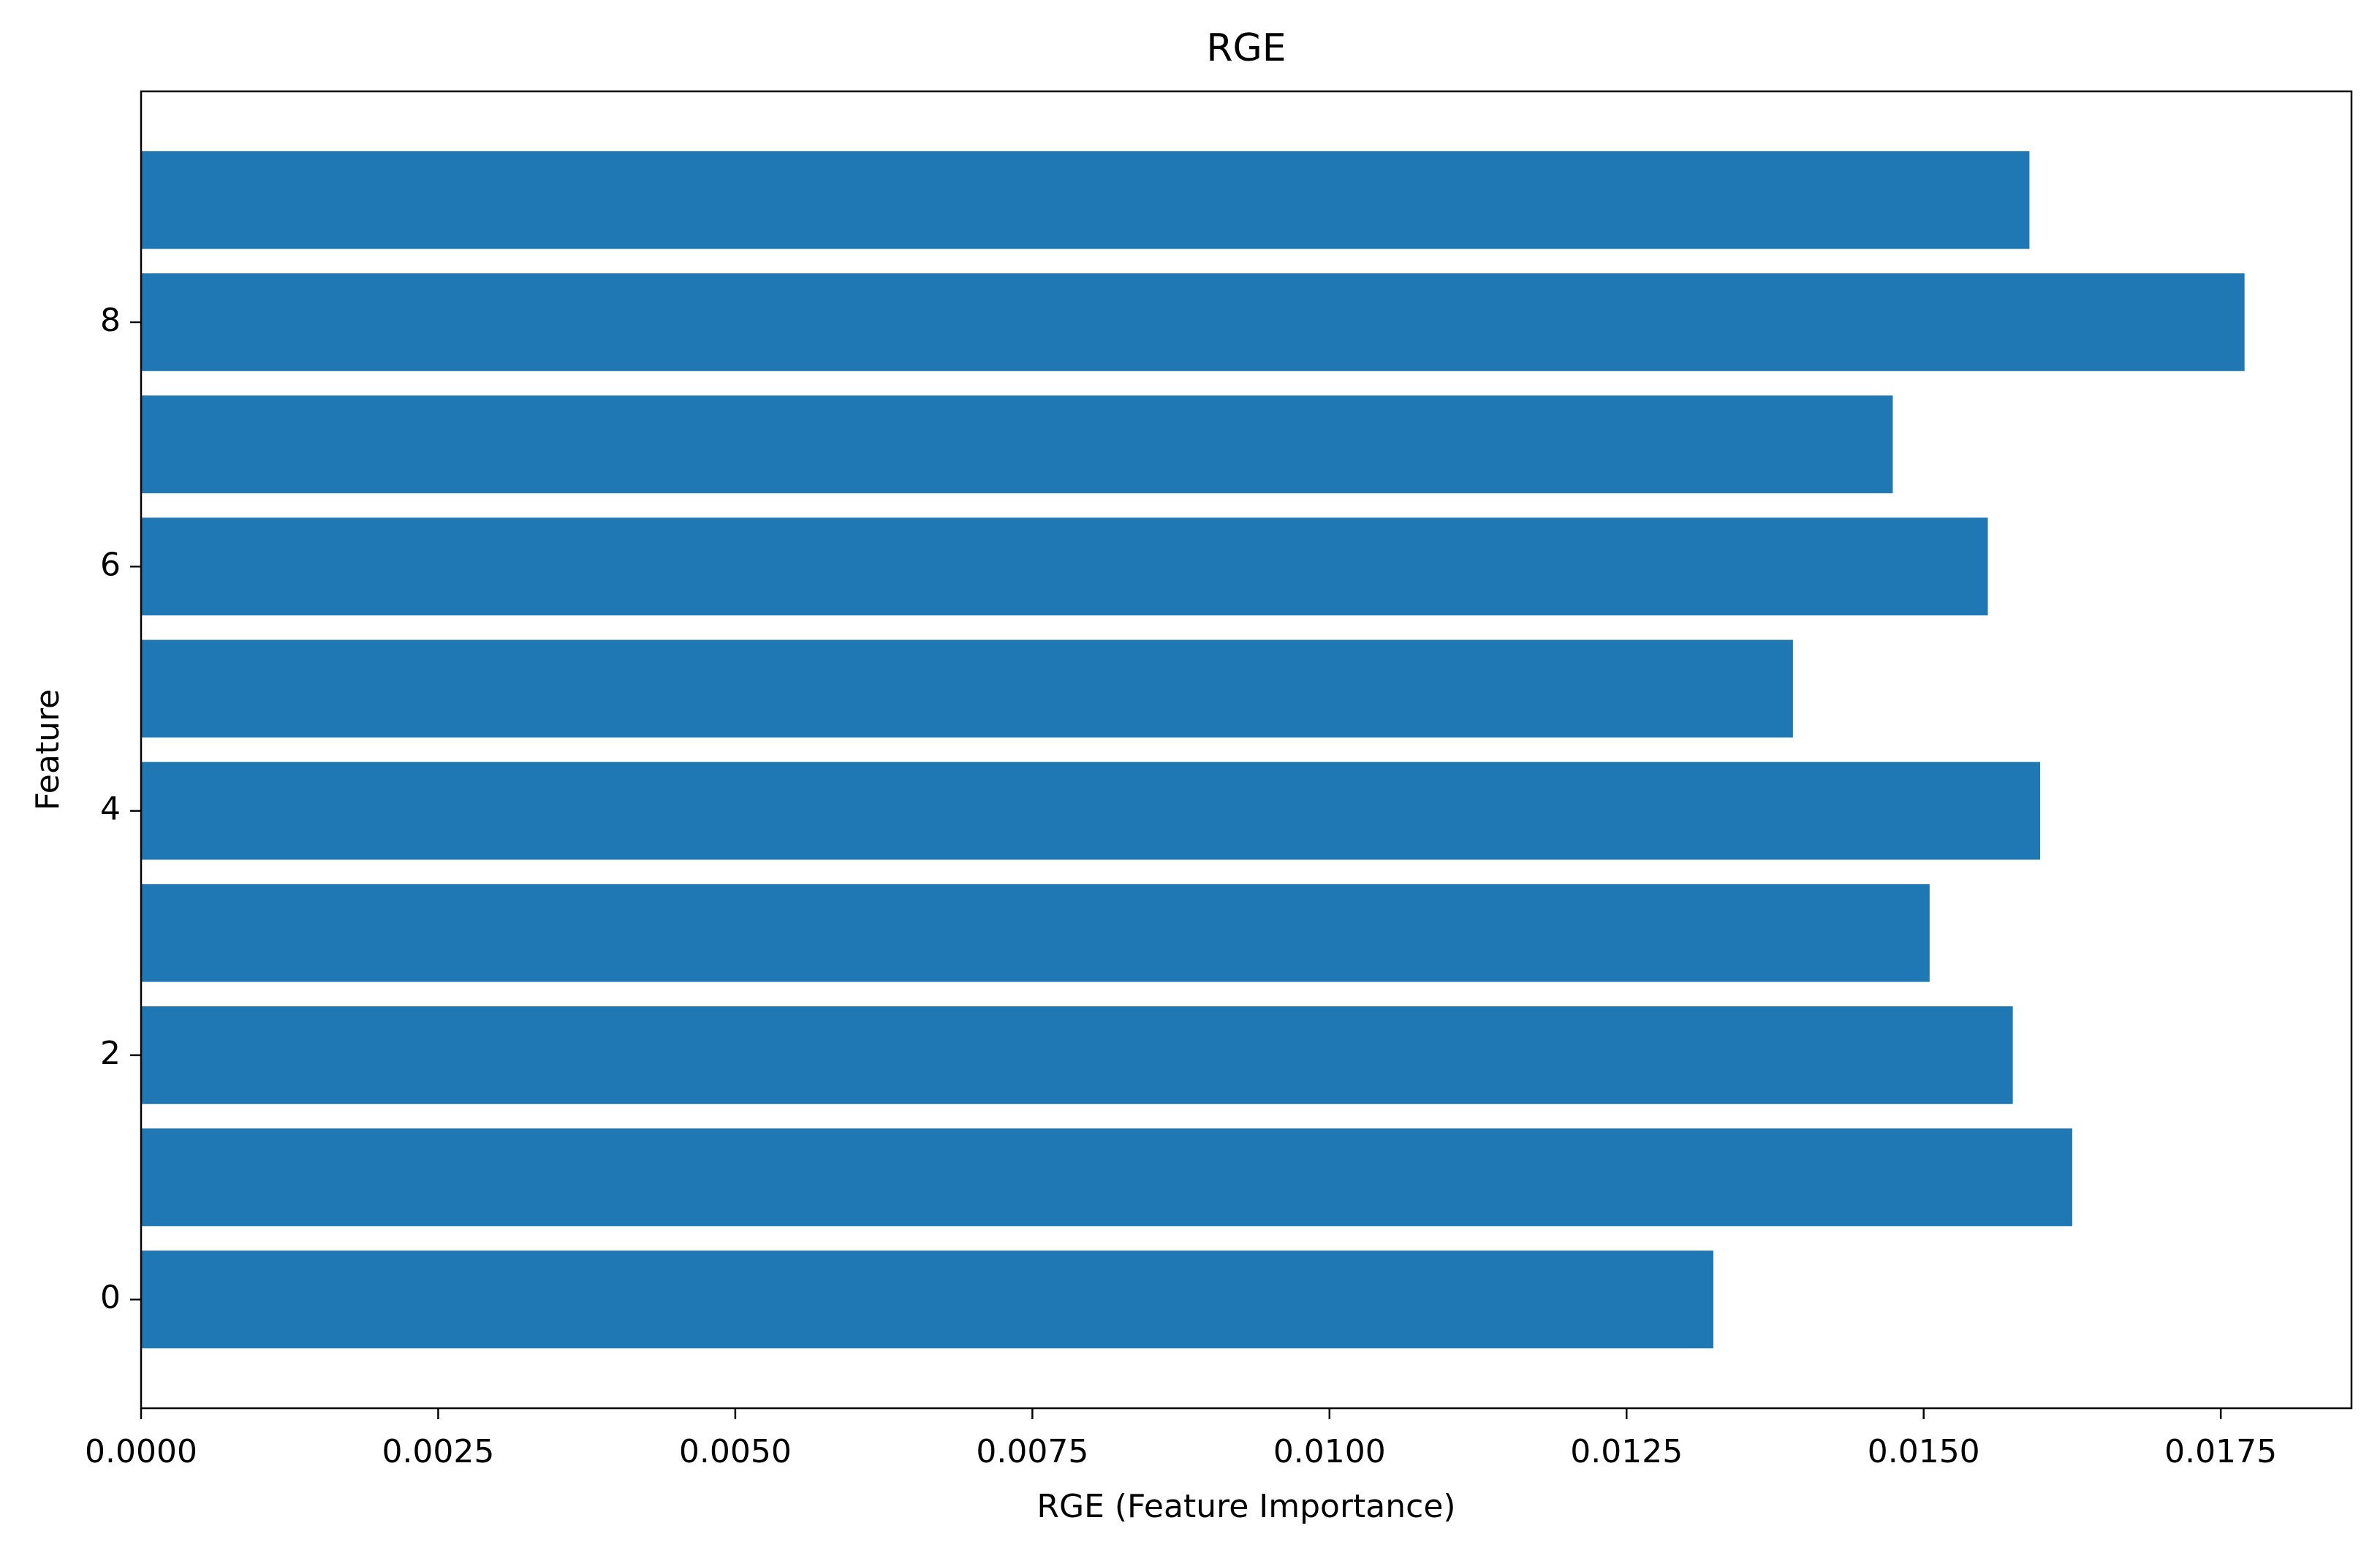  I want to click on x-tick-label: 0.0100, so click(1329, 1451).